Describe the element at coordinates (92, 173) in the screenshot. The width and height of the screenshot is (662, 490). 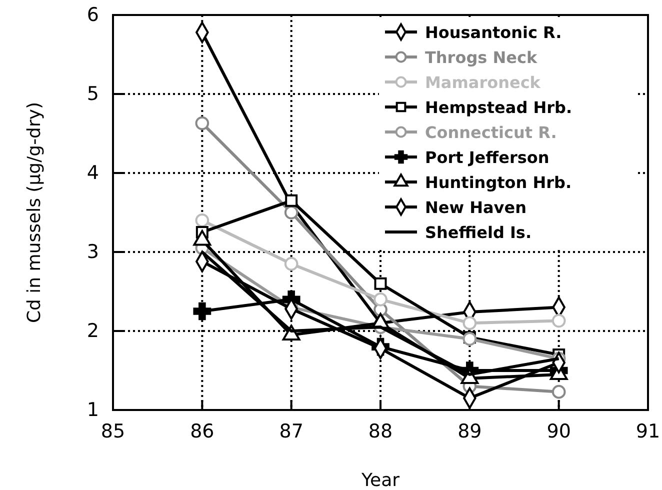
I see `y-tick-label: 4` at that location.